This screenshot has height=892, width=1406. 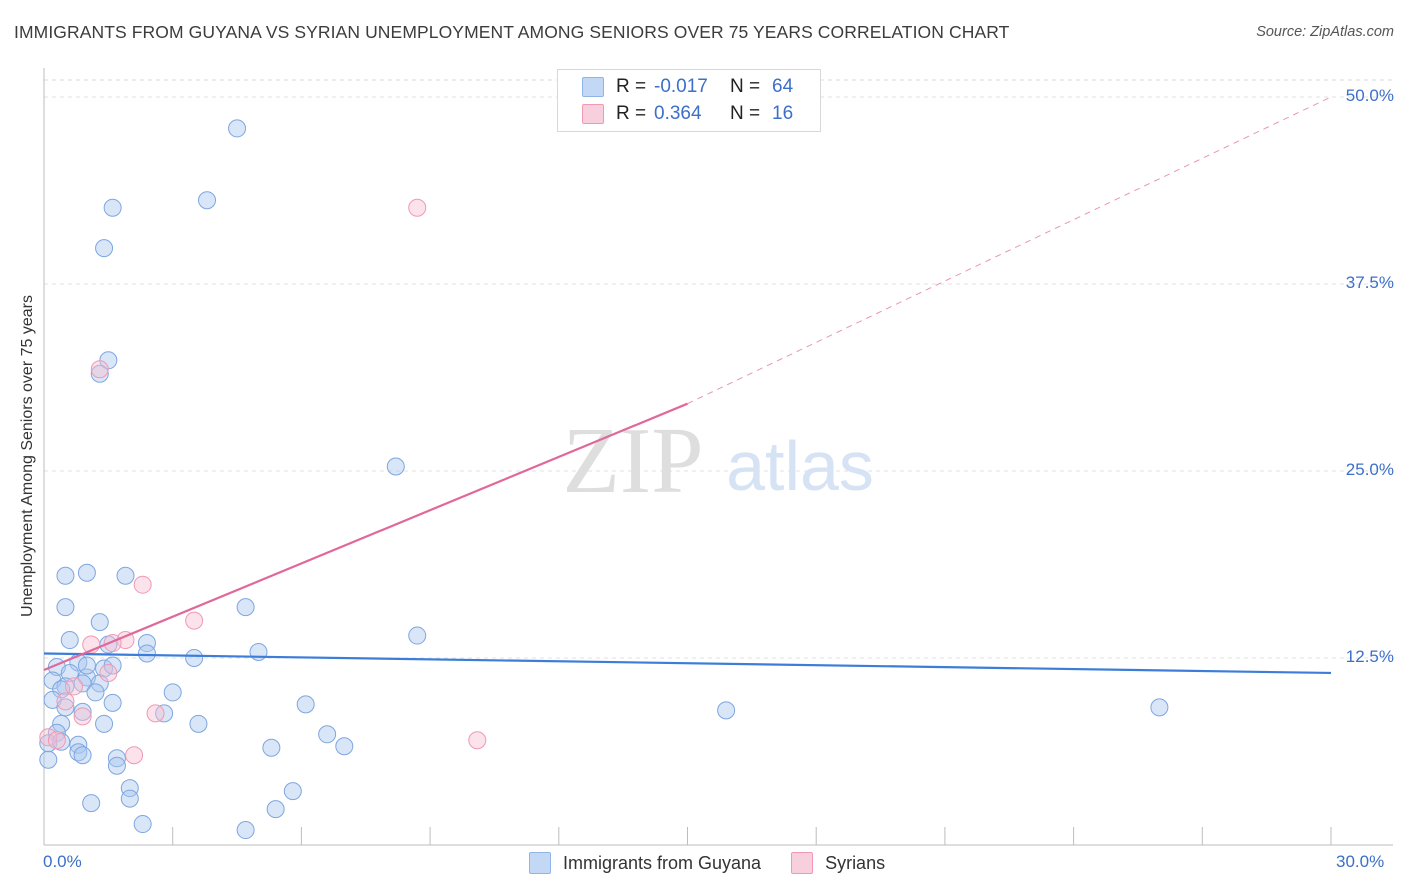 What do you see at coordinates (678, 113) in the screenshot?
I see `legend-r-value: 0.364` at bounding box center [678, 113].